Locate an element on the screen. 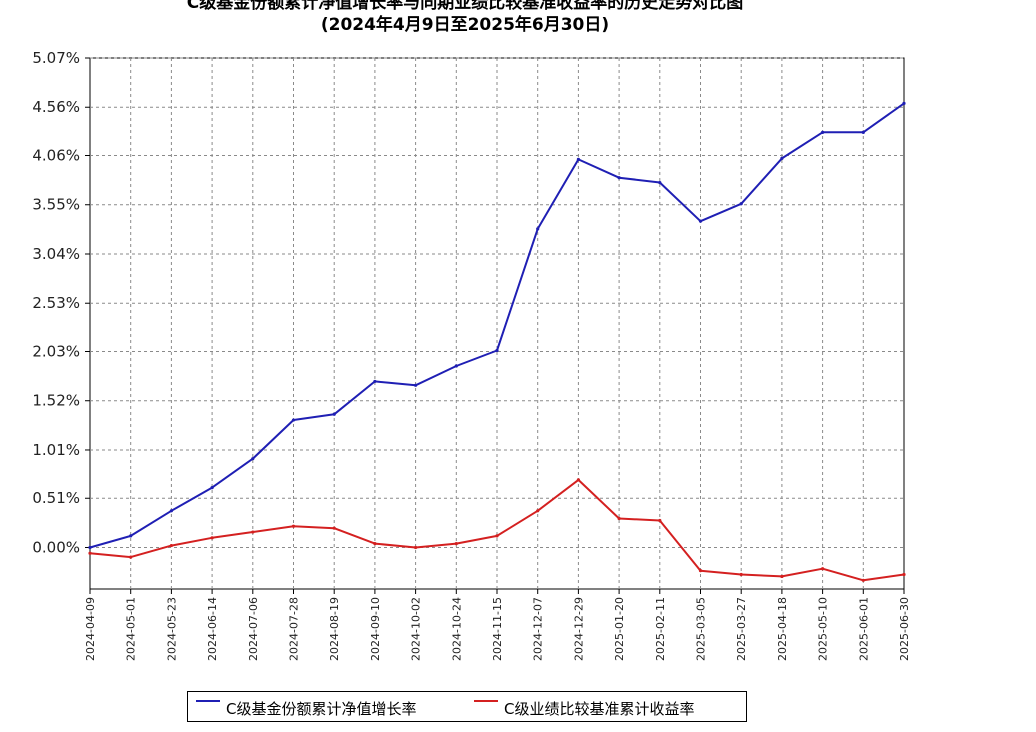 The height and width of the screenshot is (732, 1036). x-tick-label: 2025-04-18 is located at coordinates (782, 629).